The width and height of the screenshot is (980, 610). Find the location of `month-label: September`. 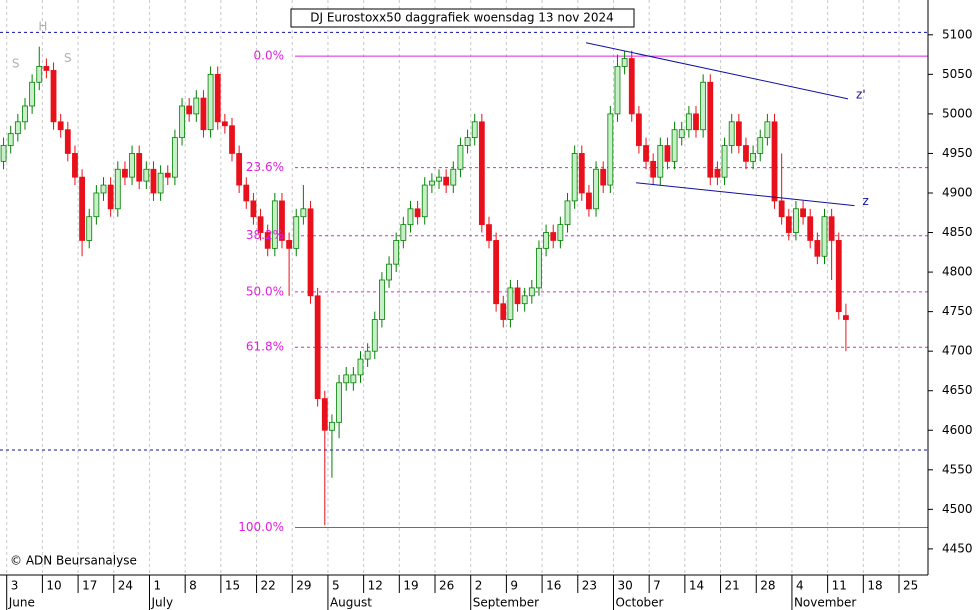

month-label: September is located at coordinates (506, 603).